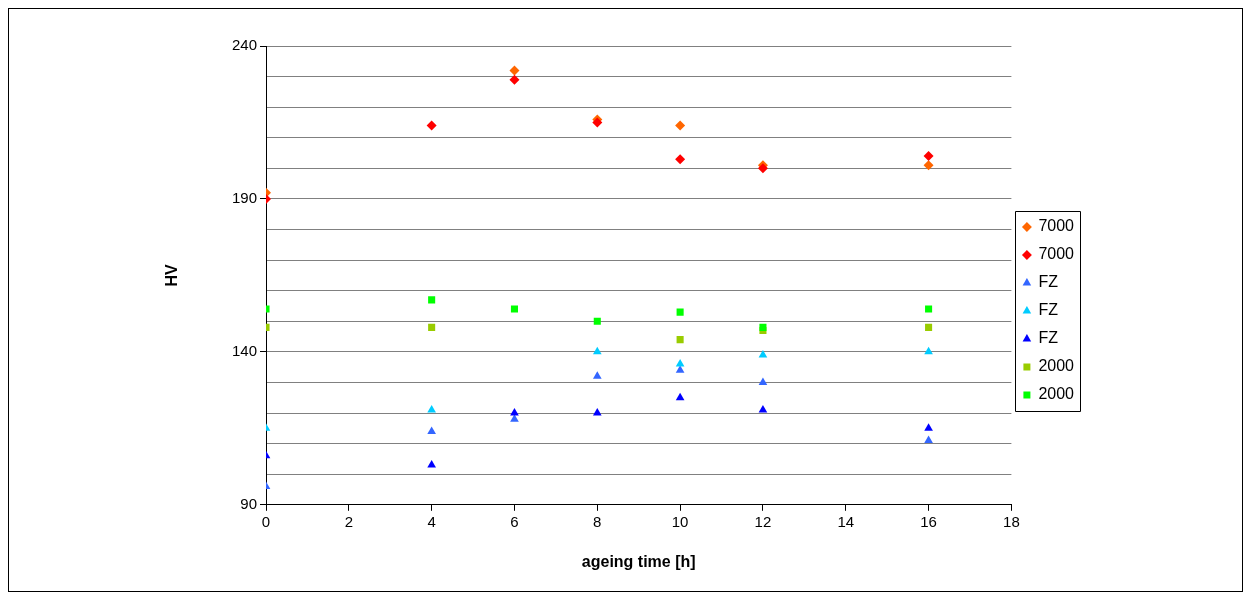 This screenshot has height=600, width=1251. What do you see at coordinates (846, 521) in the screenshot?
I see `x-tick-label: 14` at bounding box center [846, 521].